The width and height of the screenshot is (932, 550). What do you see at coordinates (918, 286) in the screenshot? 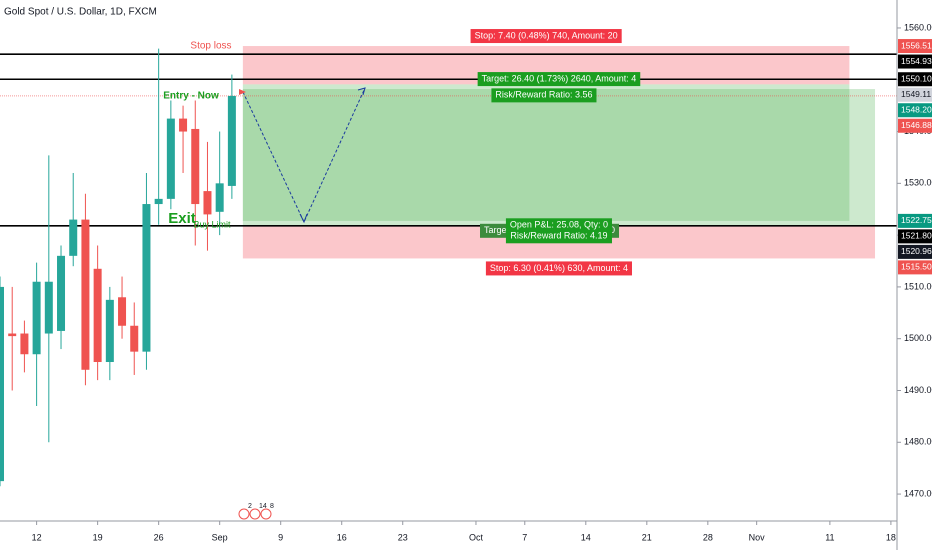
I see `y-tick-label: 1510.00` at bounding box center [918, 286].